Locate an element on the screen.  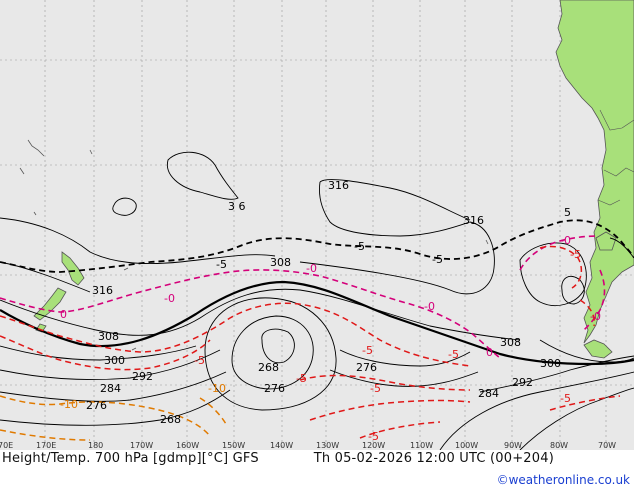
lon-label: 150W is located at coordinates (233, 445).